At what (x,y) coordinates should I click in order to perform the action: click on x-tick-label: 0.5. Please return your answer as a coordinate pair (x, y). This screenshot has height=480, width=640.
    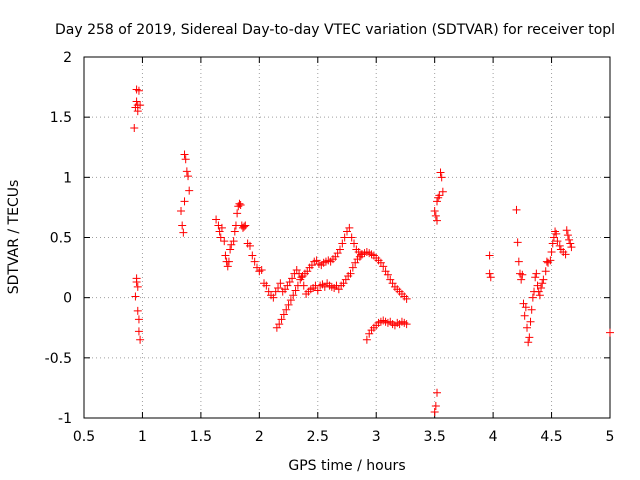
    Looking at the image, I should click on (84, 437).